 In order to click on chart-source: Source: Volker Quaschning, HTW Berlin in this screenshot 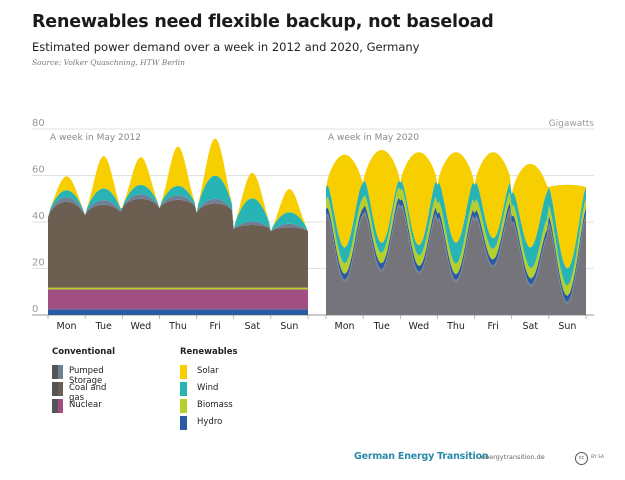, I will do `click(108, 62)`.